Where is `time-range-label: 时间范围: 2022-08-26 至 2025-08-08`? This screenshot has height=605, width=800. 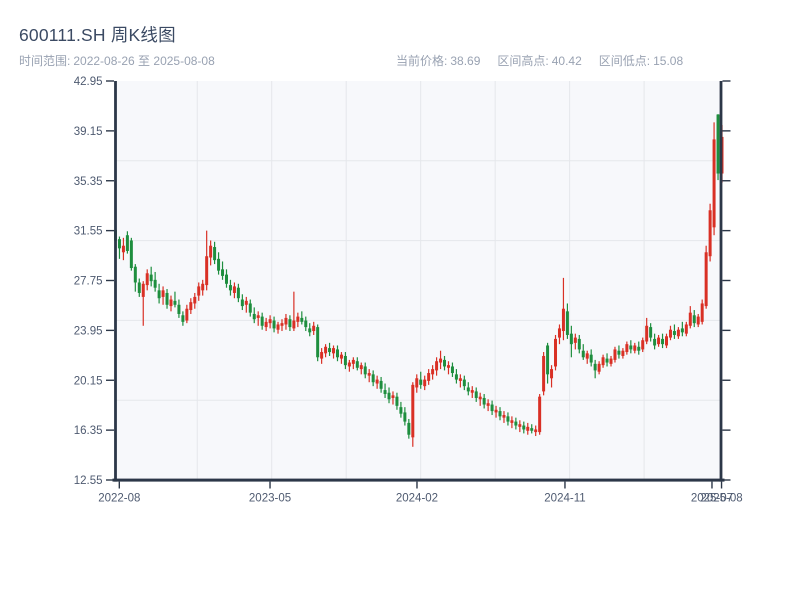 time-range-label: 时间范围: 2022-08-26 至 2025-08-08 is located at coordinates (118, 60).